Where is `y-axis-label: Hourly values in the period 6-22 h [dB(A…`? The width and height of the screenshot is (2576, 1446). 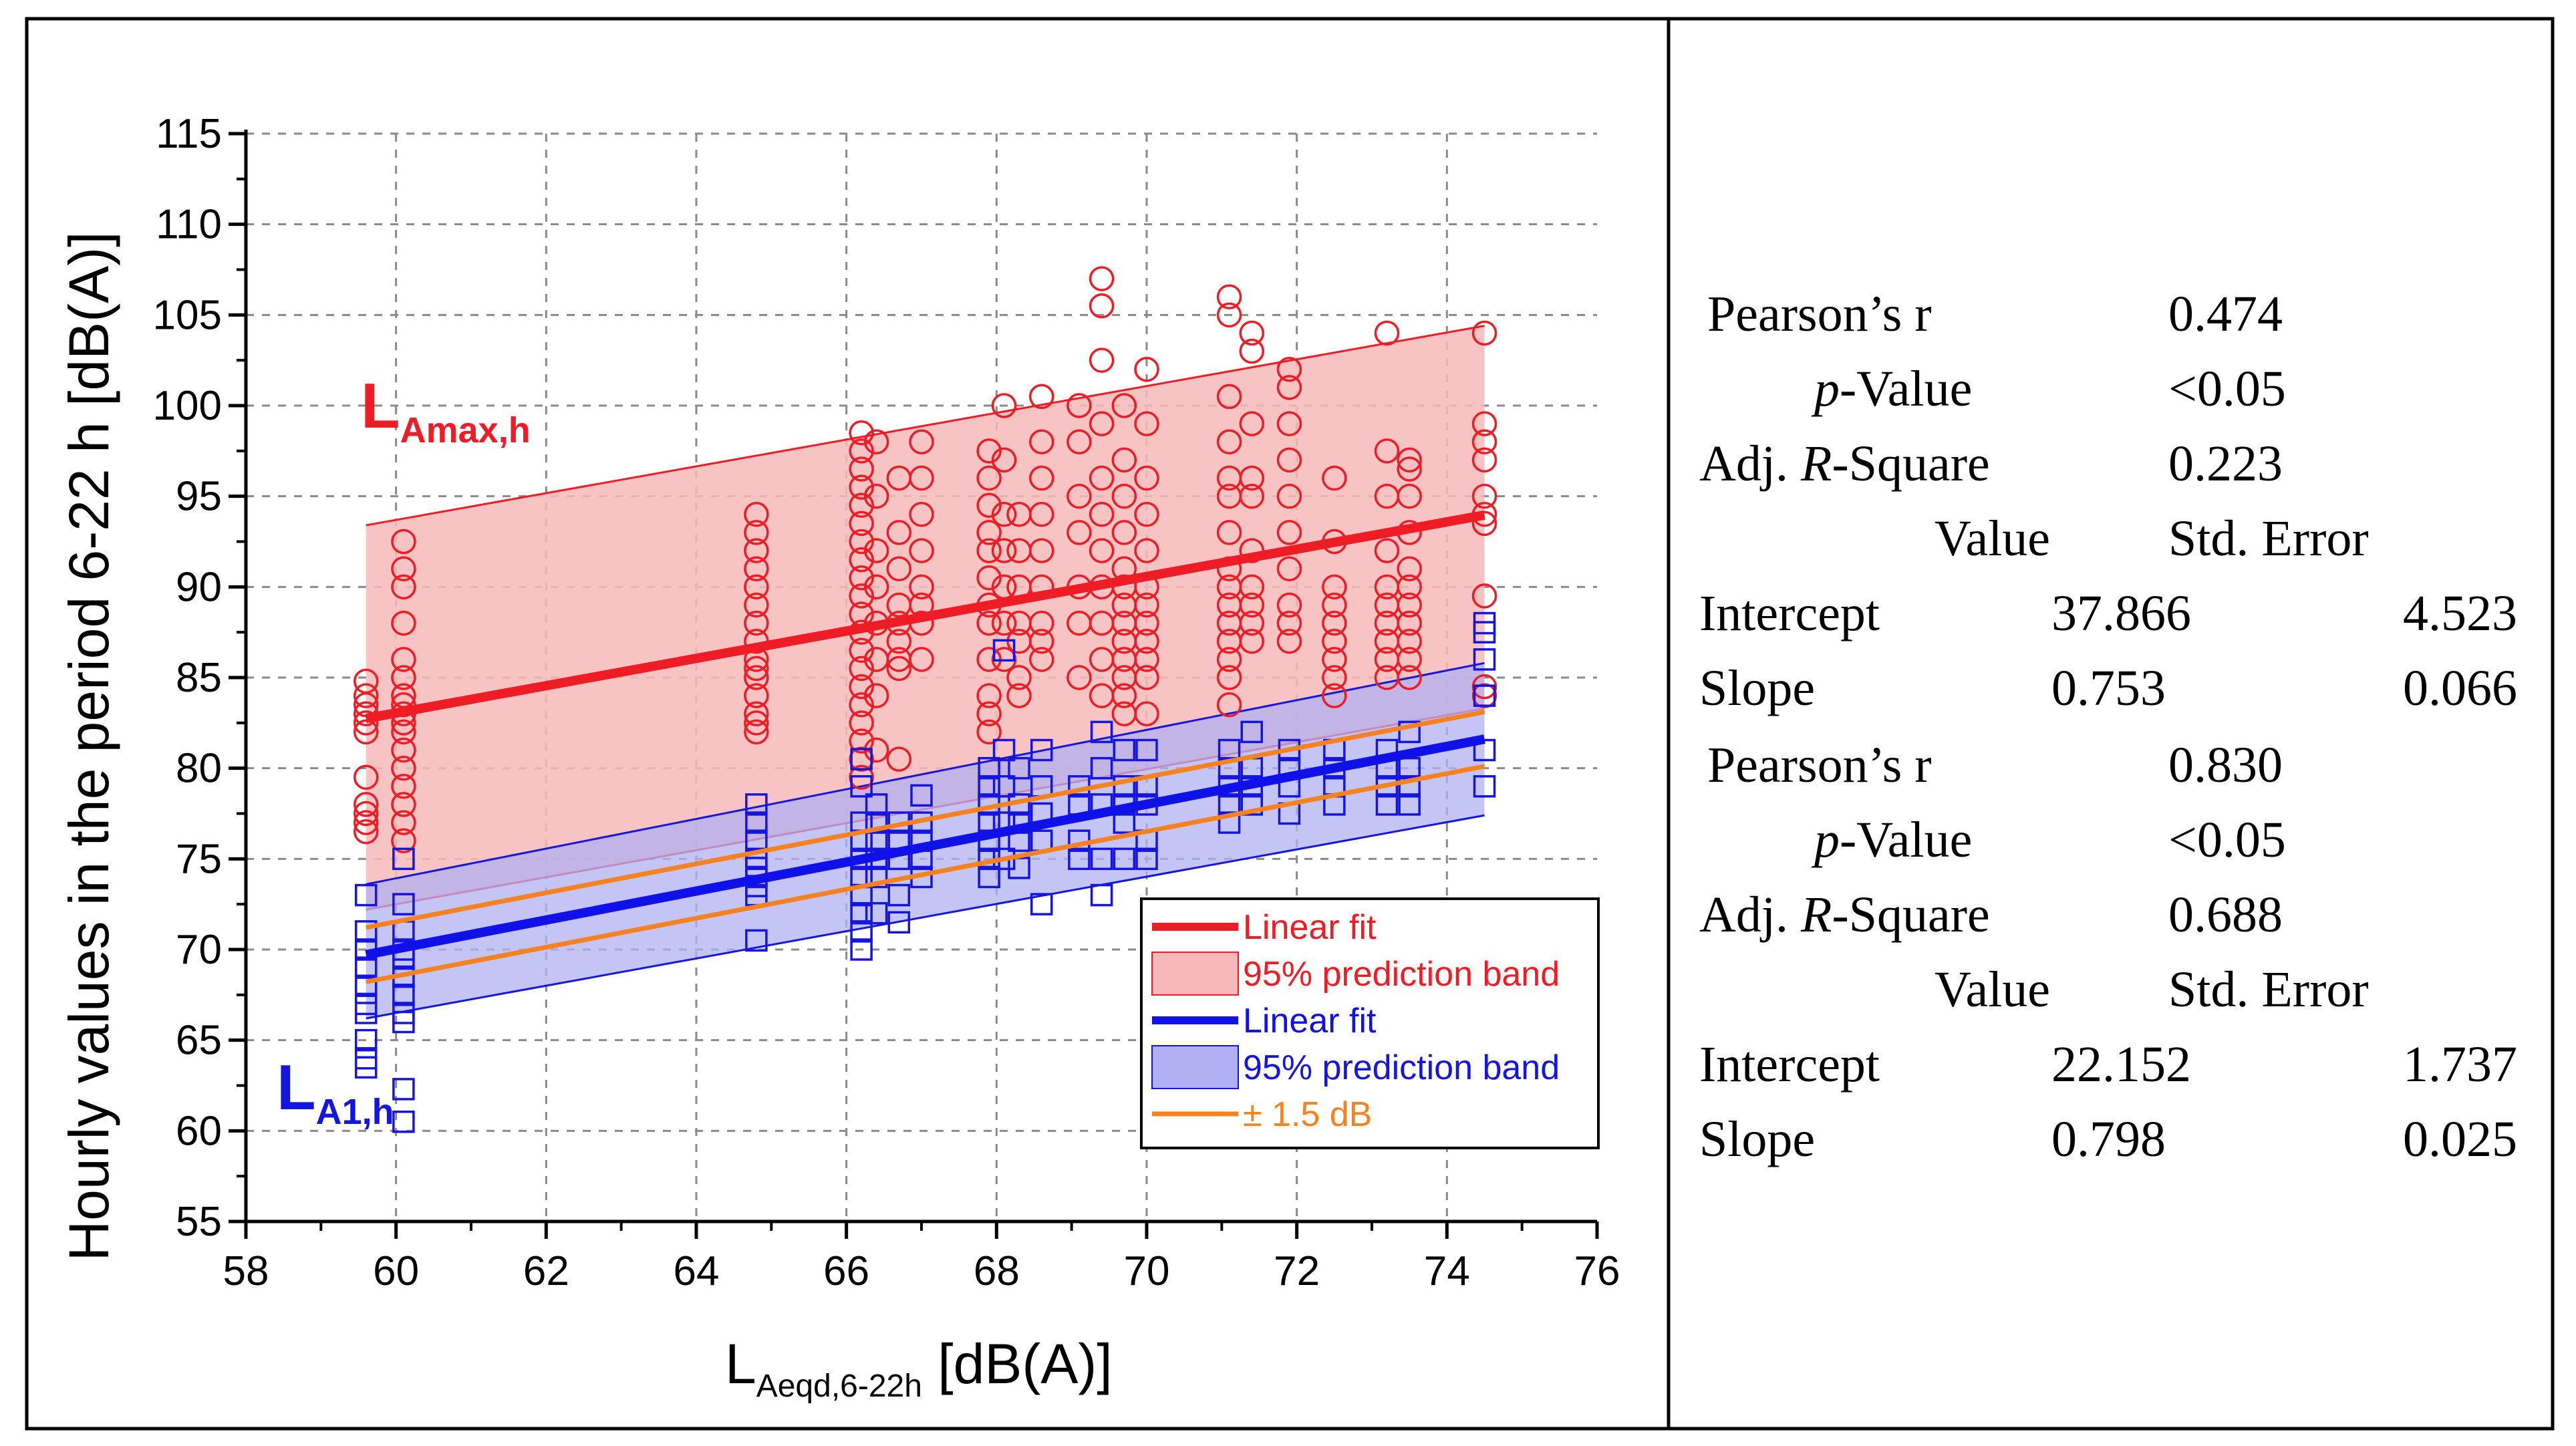
y-axis-label: Hourly values in the period 6-22 h [dB(A… is located at coordinates (88, 747).